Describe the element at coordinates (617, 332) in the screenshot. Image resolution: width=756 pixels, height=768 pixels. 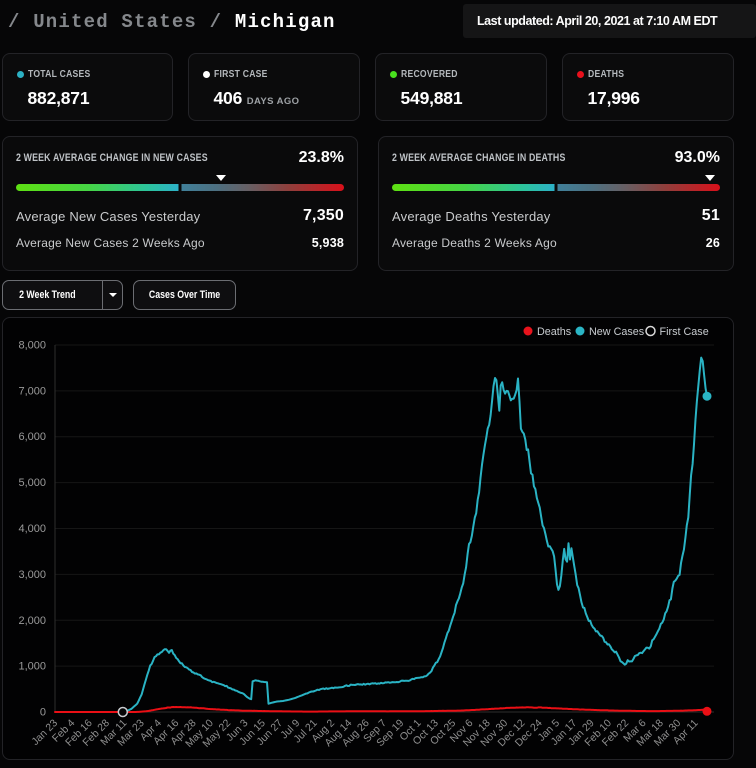
I see `svg-text: New Cases` at that location.